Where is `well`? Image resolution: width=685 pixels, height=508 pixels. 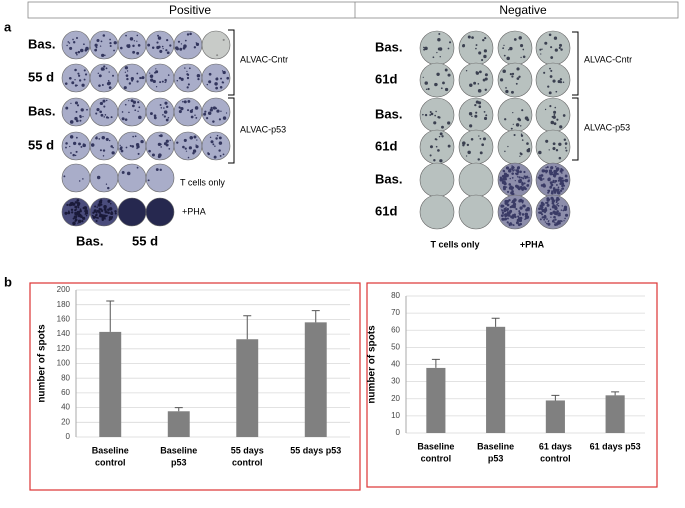 well is located at coordinates (132, 45).